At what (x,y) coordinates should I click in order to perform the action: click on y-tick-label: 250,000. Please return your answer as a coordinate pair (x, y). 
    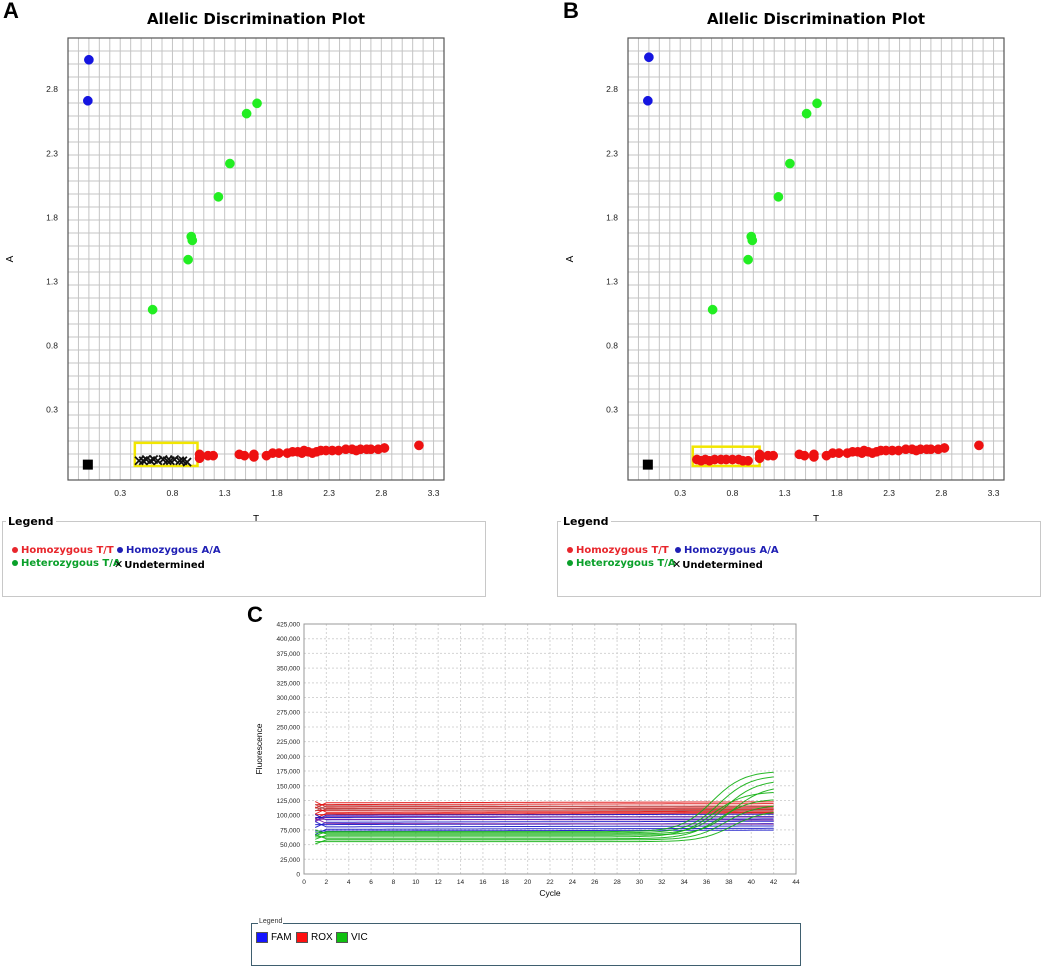
    Looking at the image, I should click on (289, 727).